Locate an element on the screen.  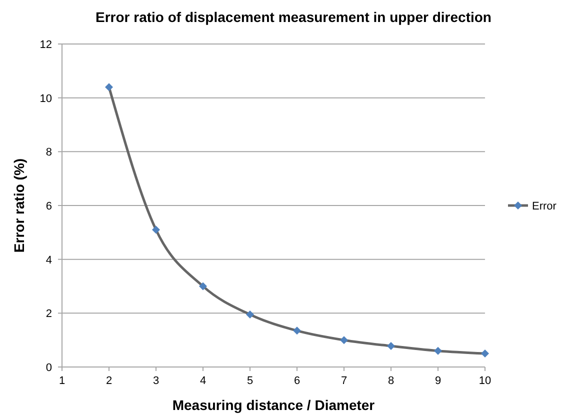
y-tick-label: 2 is located at coordinates (49, 314).